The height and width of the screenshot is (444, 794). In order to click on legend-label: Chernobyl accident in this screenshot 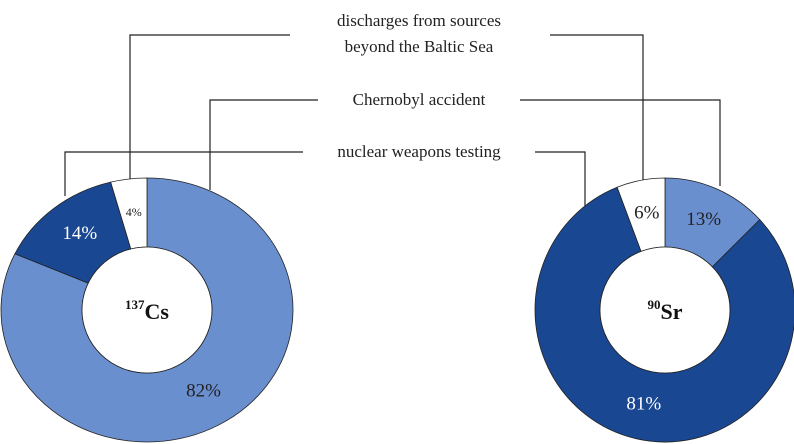, I will do `click(419, 100)`.